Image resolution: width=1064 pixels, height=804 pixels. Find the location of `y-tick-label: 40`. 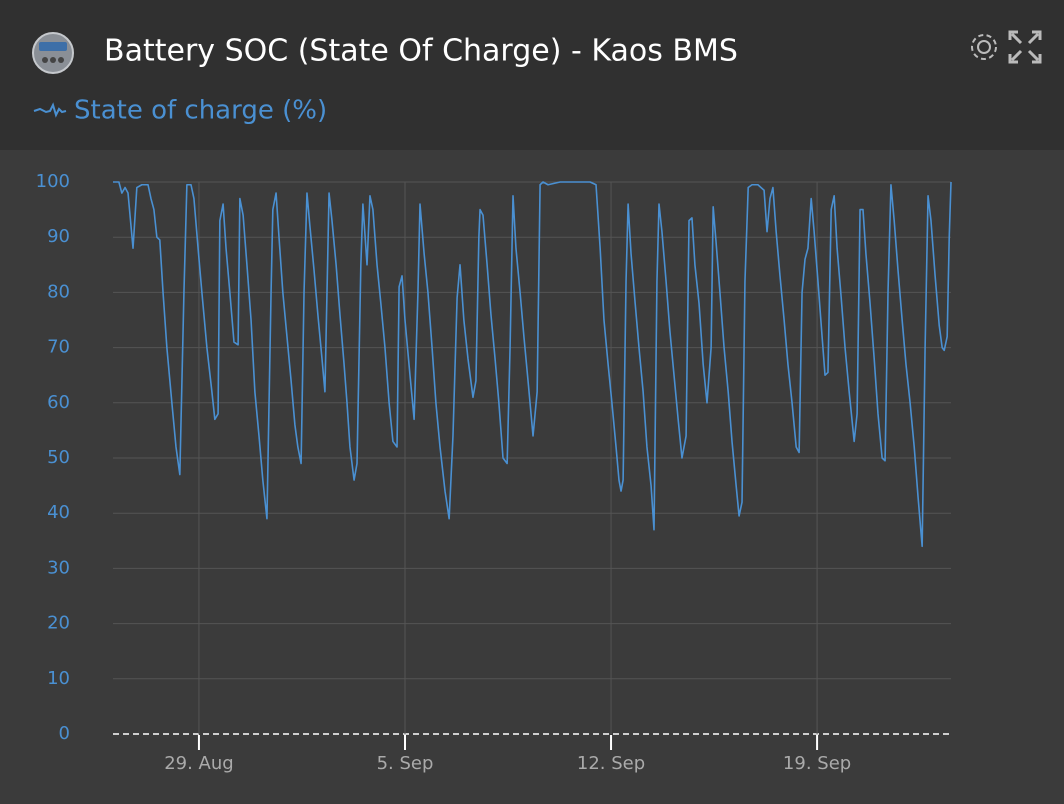

y-tick-label: 40 is located at coordinates (58, 512).